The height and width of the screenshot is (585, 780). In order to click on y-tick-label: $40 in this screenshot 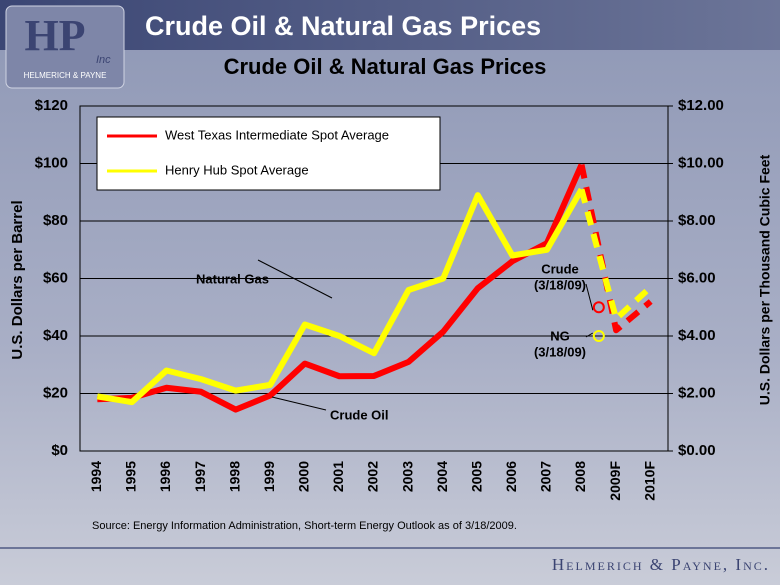, I will do `click(55, 335)`.